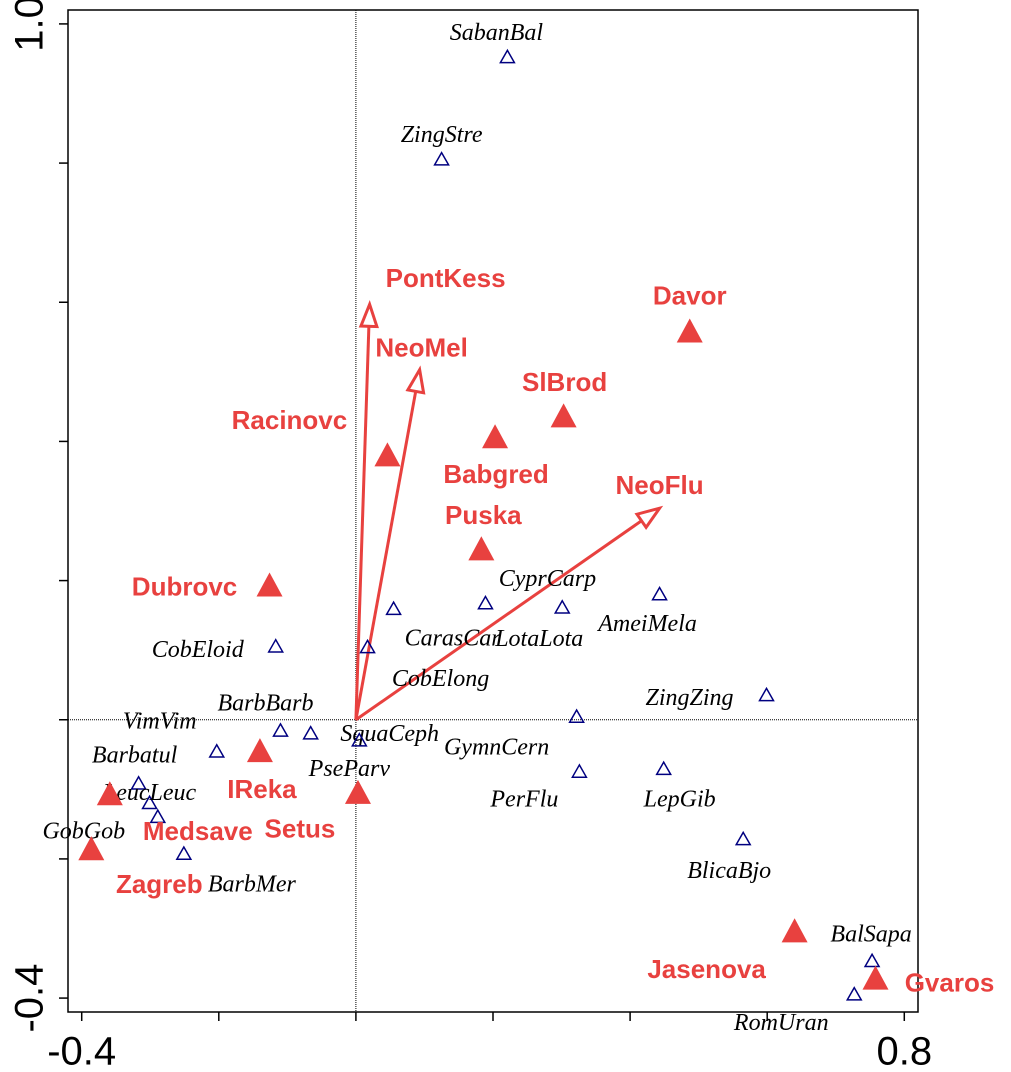 The width and height of the screenshot is (1011, 1072). Describe the element at coordinates (689, 698) in the screenshot. I see `species-label: ZingZing` at that location.